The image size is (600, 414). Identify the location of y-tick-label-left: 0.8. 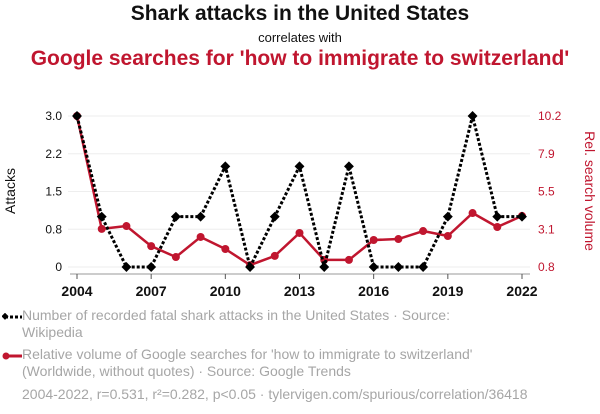
(53, 229).